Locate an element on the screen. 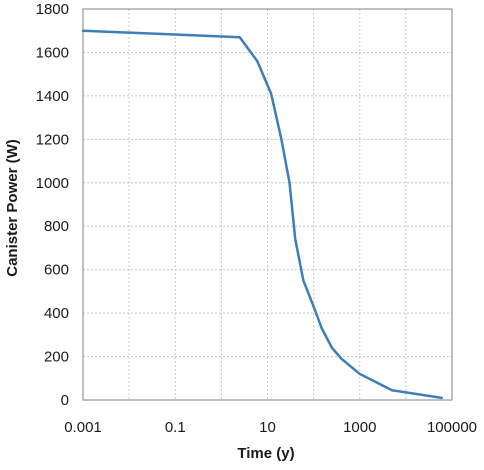 Image resolution: width=484 pixels, height=470 pixels. x-tick-label: 100000 is located at coordinates (452, 427).